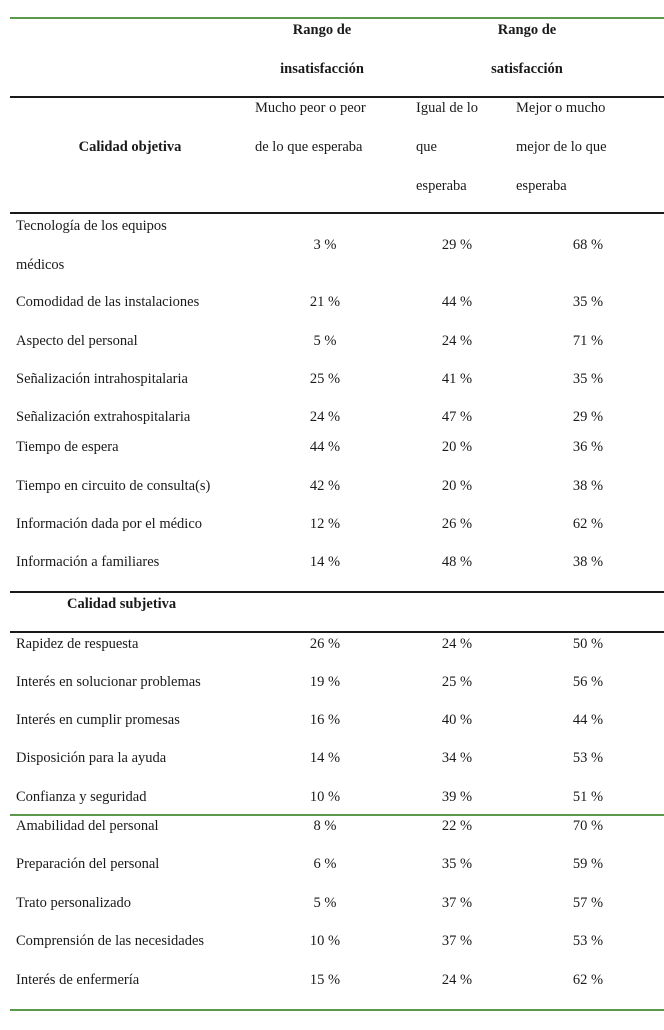  What do you see at coordinates (110, 941) in the screenshot?
I see `row-label: Comprensión de las necesidades` at bounding box center [110, 941].